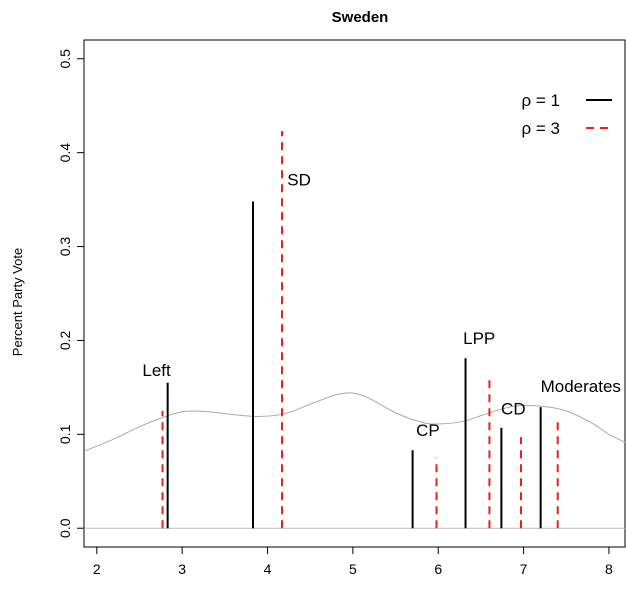  Describe the element at coordinates (360, 17) in the screenshot. I see `chart-title: Sweden` at that location.